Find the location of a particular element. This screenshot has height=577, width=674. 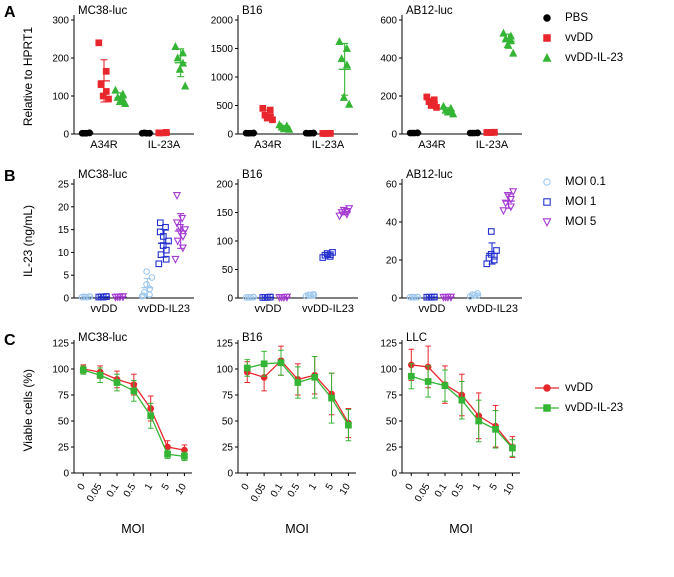

svg-text: 500 is located at coordinates (224, 106).